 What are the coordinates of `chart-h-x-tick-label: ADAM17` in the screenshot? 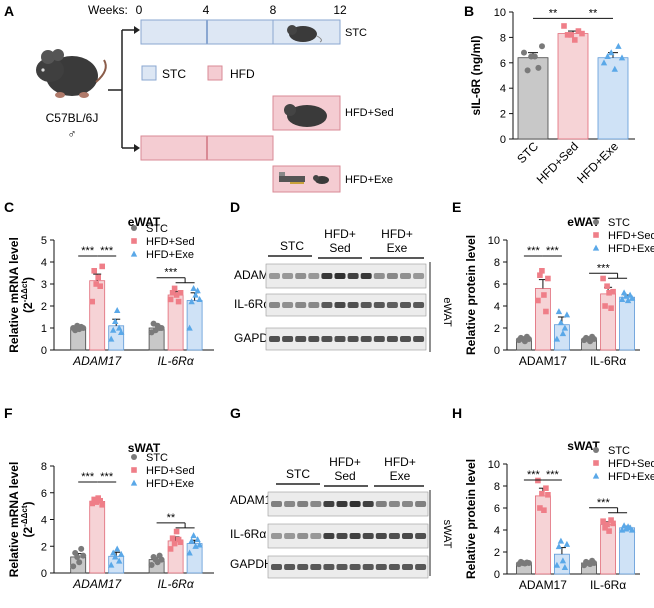 It's located at (543, 585).